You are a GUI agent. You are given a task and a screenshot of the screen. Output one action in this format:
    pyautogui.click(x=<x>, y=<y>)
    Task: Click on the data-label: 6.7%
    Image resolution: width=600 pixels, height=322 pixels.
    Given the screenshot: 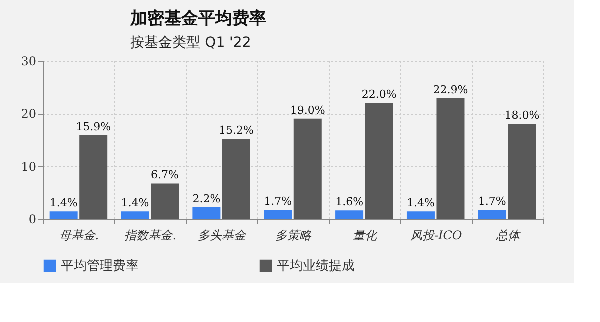 What is the action you would take?
    pyautogui.click(x=165, y=175)
    